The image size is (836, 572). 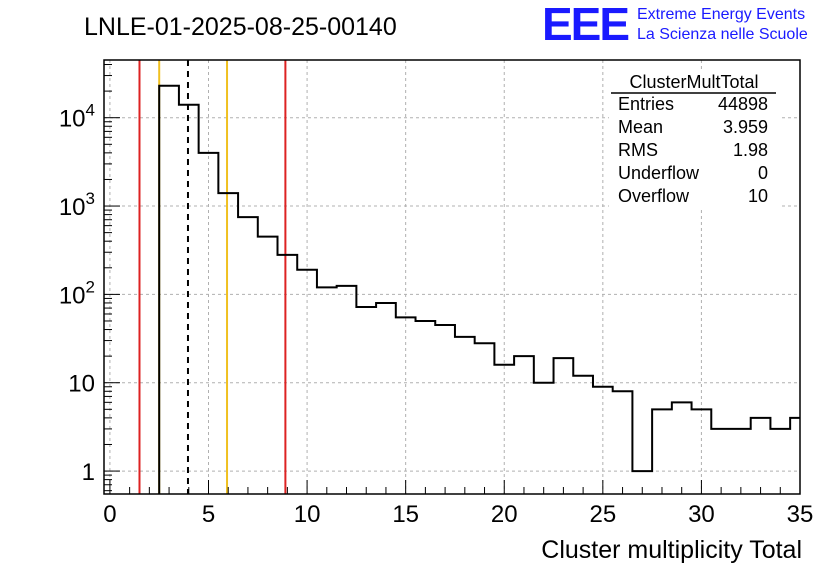 I want to click on logo-line-1: Extreme Energy Events, so click(x=721, y=14).